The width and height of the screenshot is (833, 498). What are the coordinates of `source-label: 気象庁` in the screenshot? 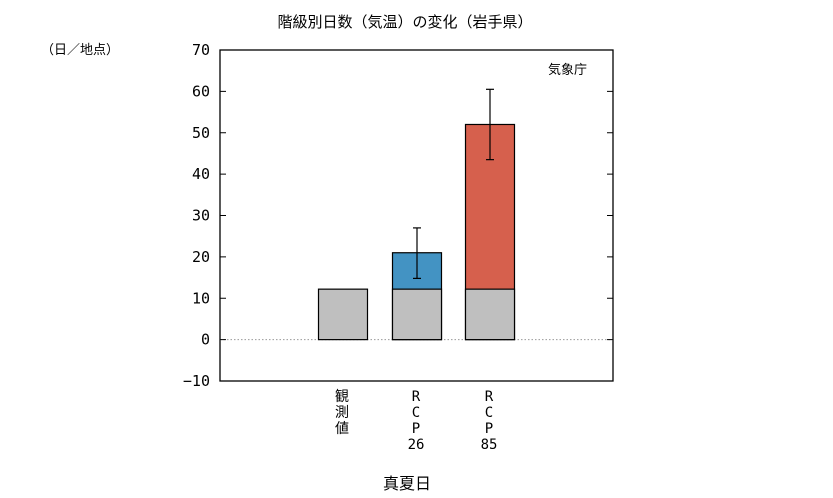 It's located at (567, 70).